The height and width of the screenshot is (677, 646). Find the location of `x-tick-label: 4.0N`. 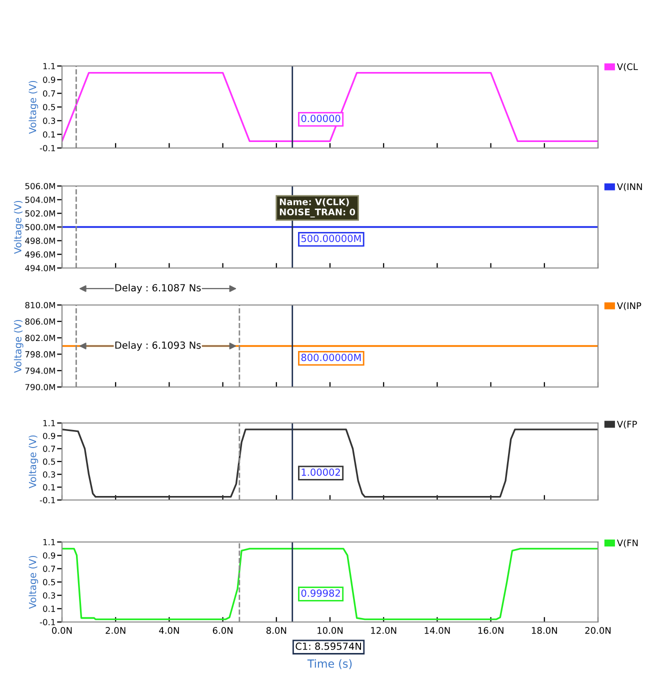

x-tick-label: 4.0N is located at coordinates (169, 630).